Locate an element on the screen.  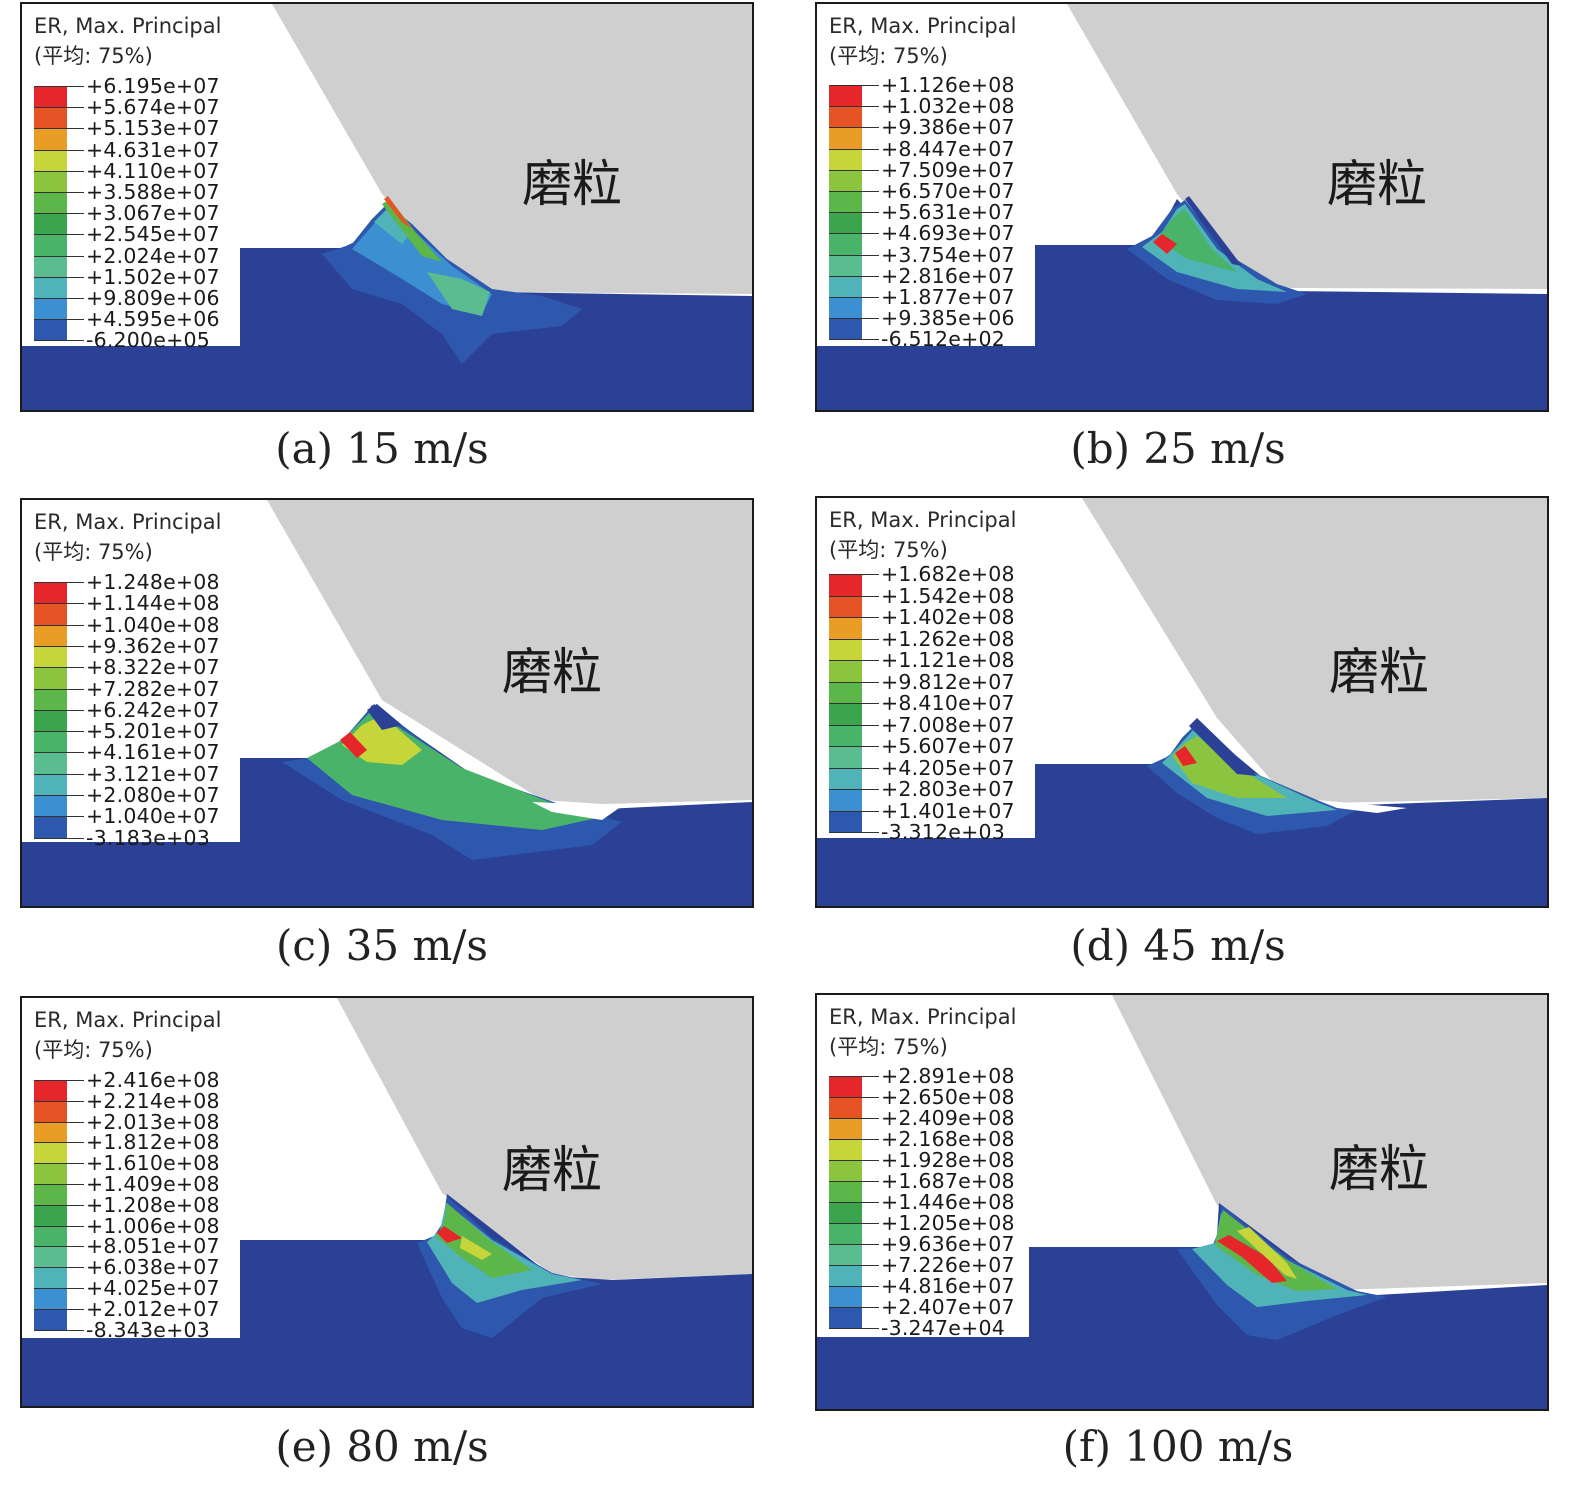
legend-value: +1.402e+08 is located at coordinates (948, 617).